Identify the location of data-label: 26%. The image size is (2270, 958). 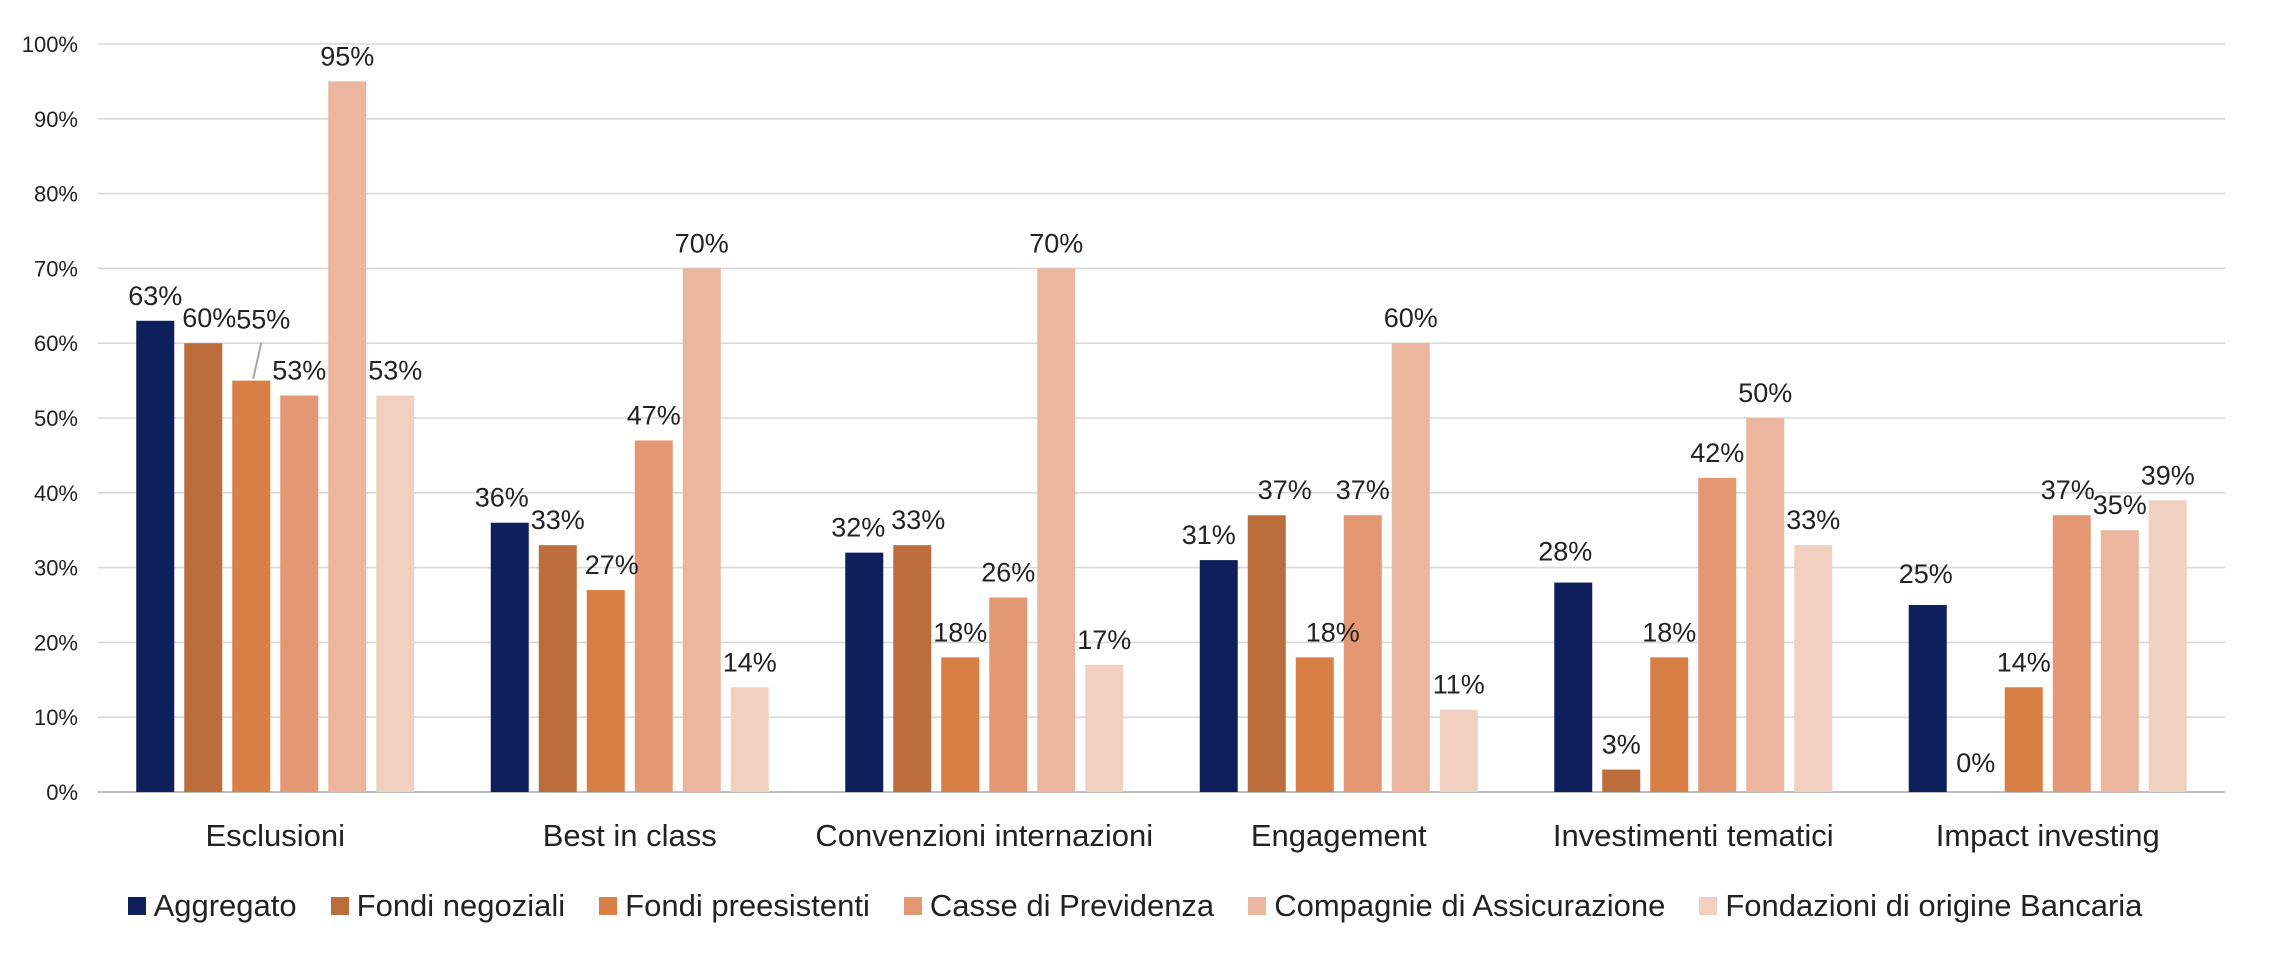
(1008, 573).